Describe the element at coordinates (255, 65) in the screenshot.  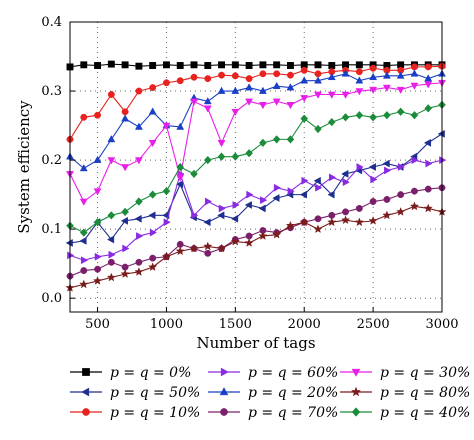
I see `series-line` at that location.